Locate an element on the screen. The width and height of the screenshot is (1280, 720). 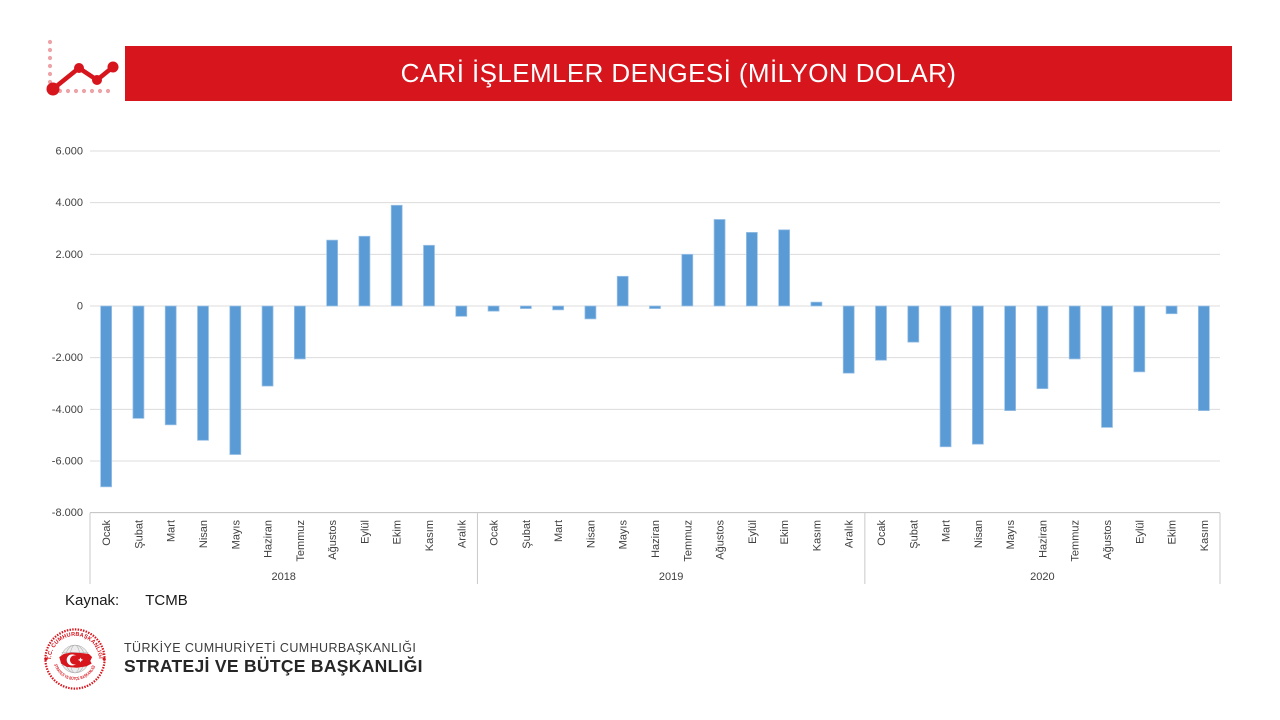
zigzag-line is located at coordinates (83, 78).